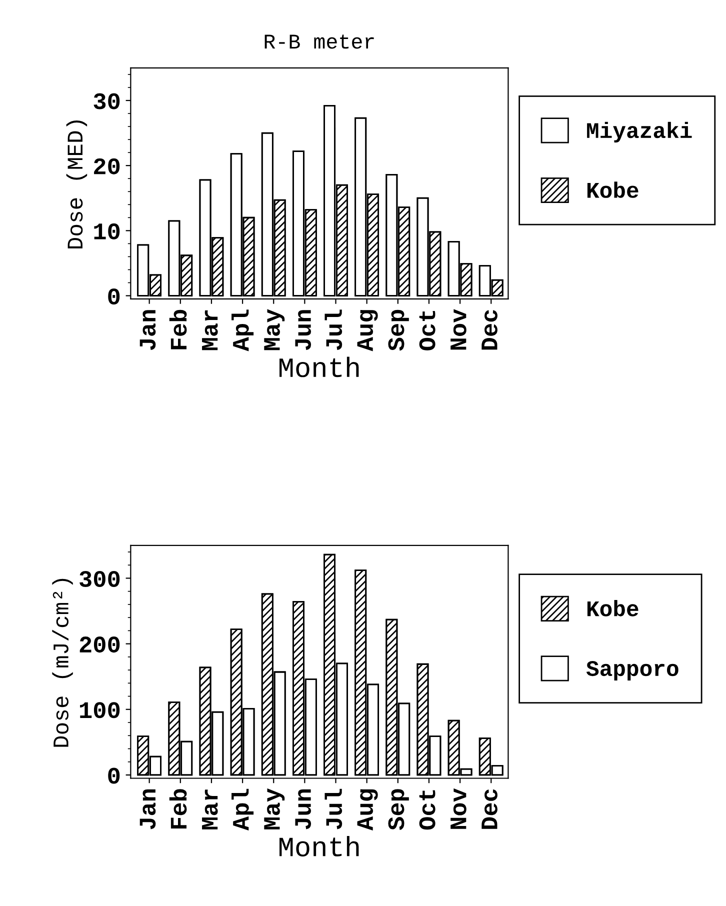 Image resolution: width=726 pixels, height=906 pixels. I want to click on legend-label: Miyazaki, so click(639, 132).